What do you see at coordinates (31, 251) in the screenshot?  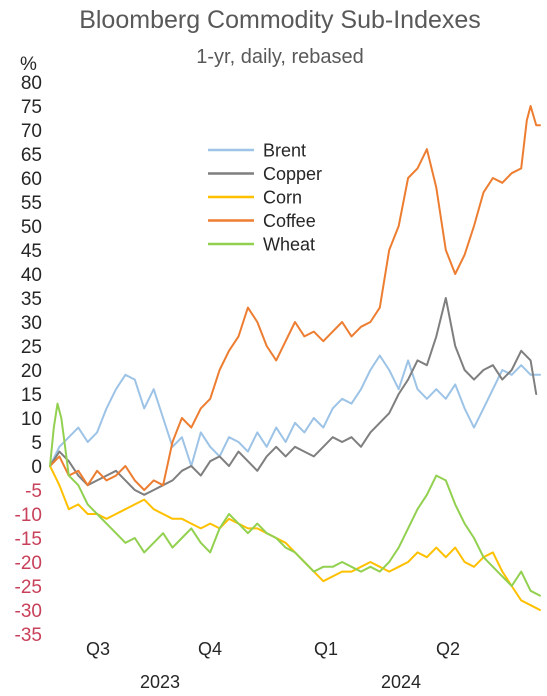 I see `y-tick-label: 45` at bounding box center [31, 251].